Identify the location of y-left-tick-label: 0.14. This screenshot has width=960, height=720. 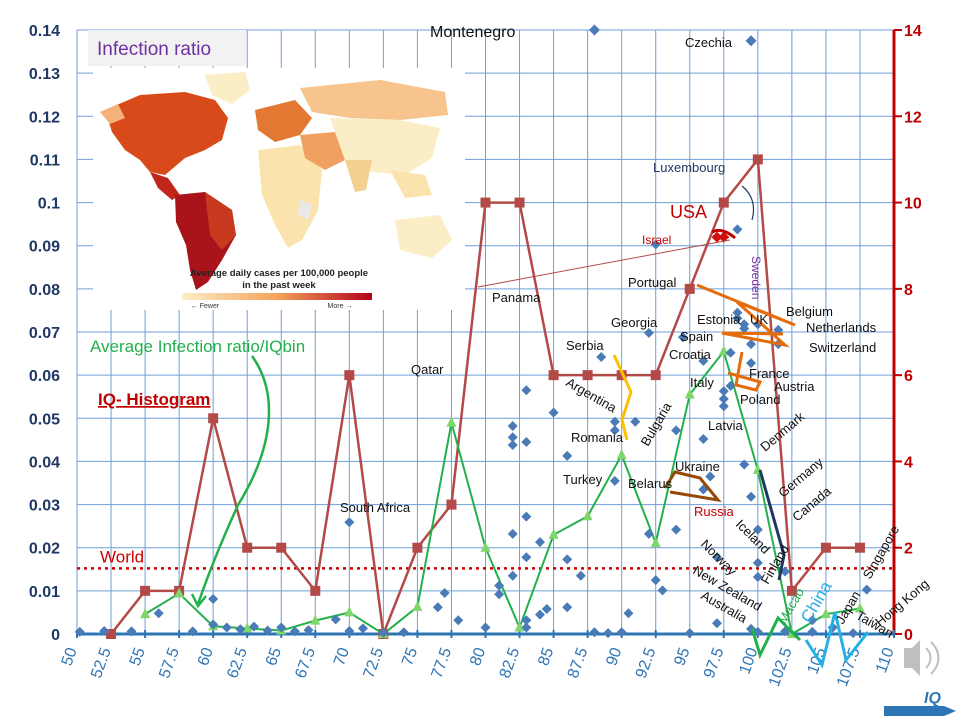
(44, 31).